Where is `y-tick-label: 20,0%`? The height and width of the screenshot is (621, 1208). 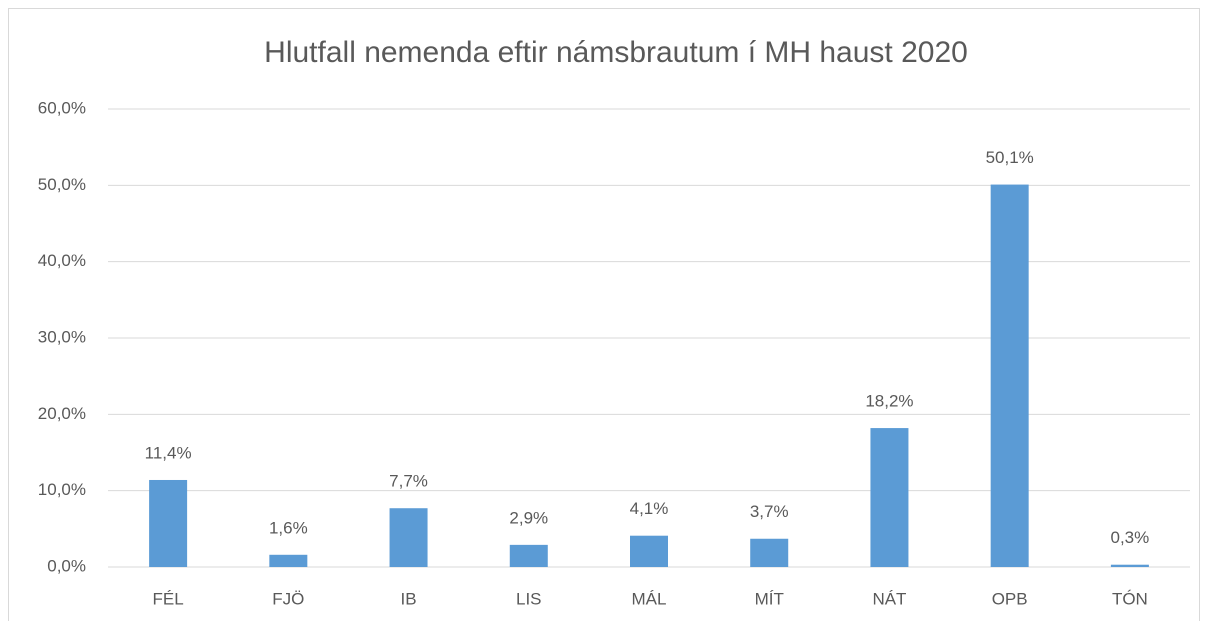 y-tick-label: 20,0% is located at coordinates (62, 413).